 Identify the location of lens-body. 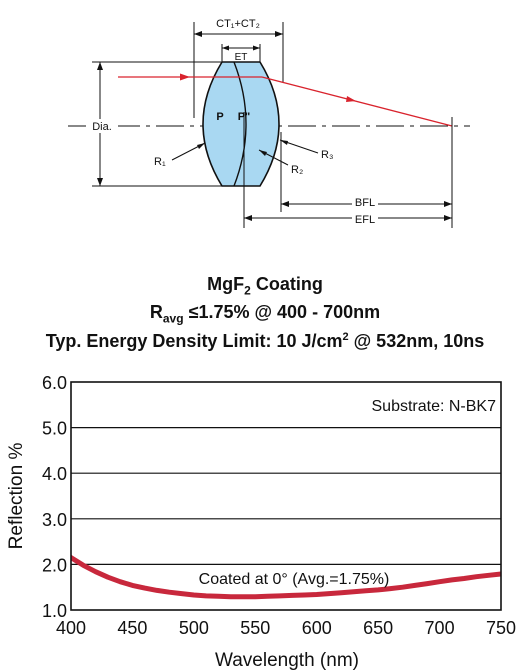
(241, 124).